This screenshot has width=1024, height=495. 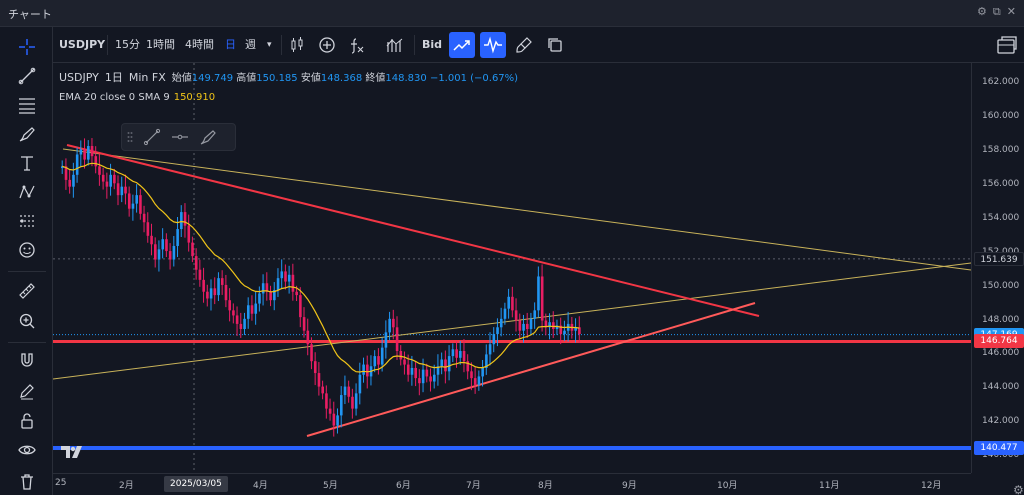 I want to click on toolbar-divider, so click(x=27, y=342).